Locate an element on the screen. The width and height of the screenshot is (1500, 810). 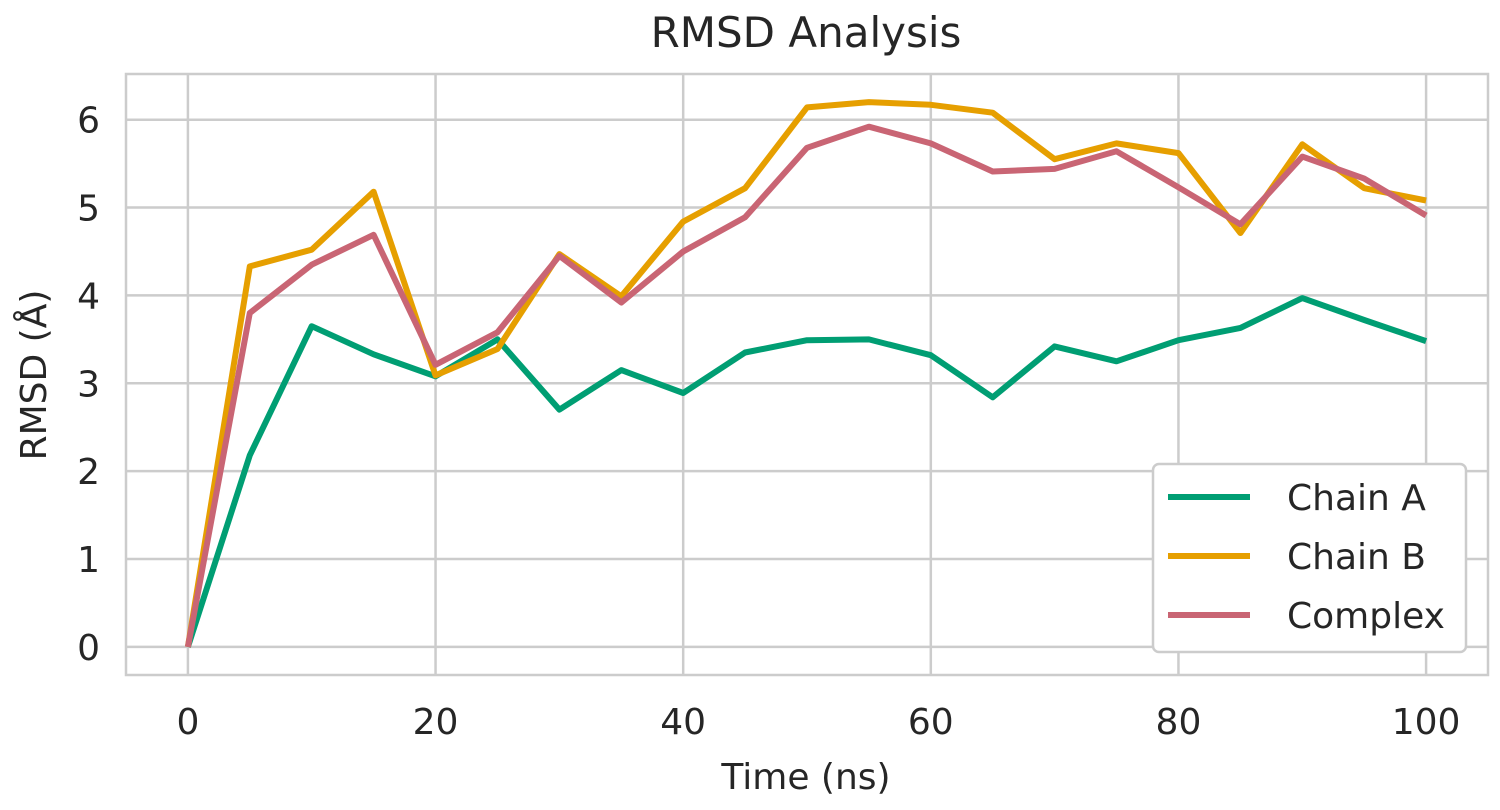
x-tick-label: 40 is located at coordinates (683, 722).